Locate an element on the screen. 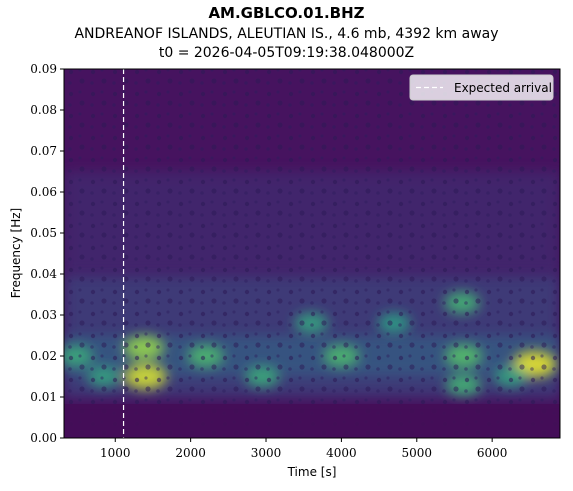 The image size is (573, 491). y-tick-label: 0.01 is located at coordinates (43, 397).